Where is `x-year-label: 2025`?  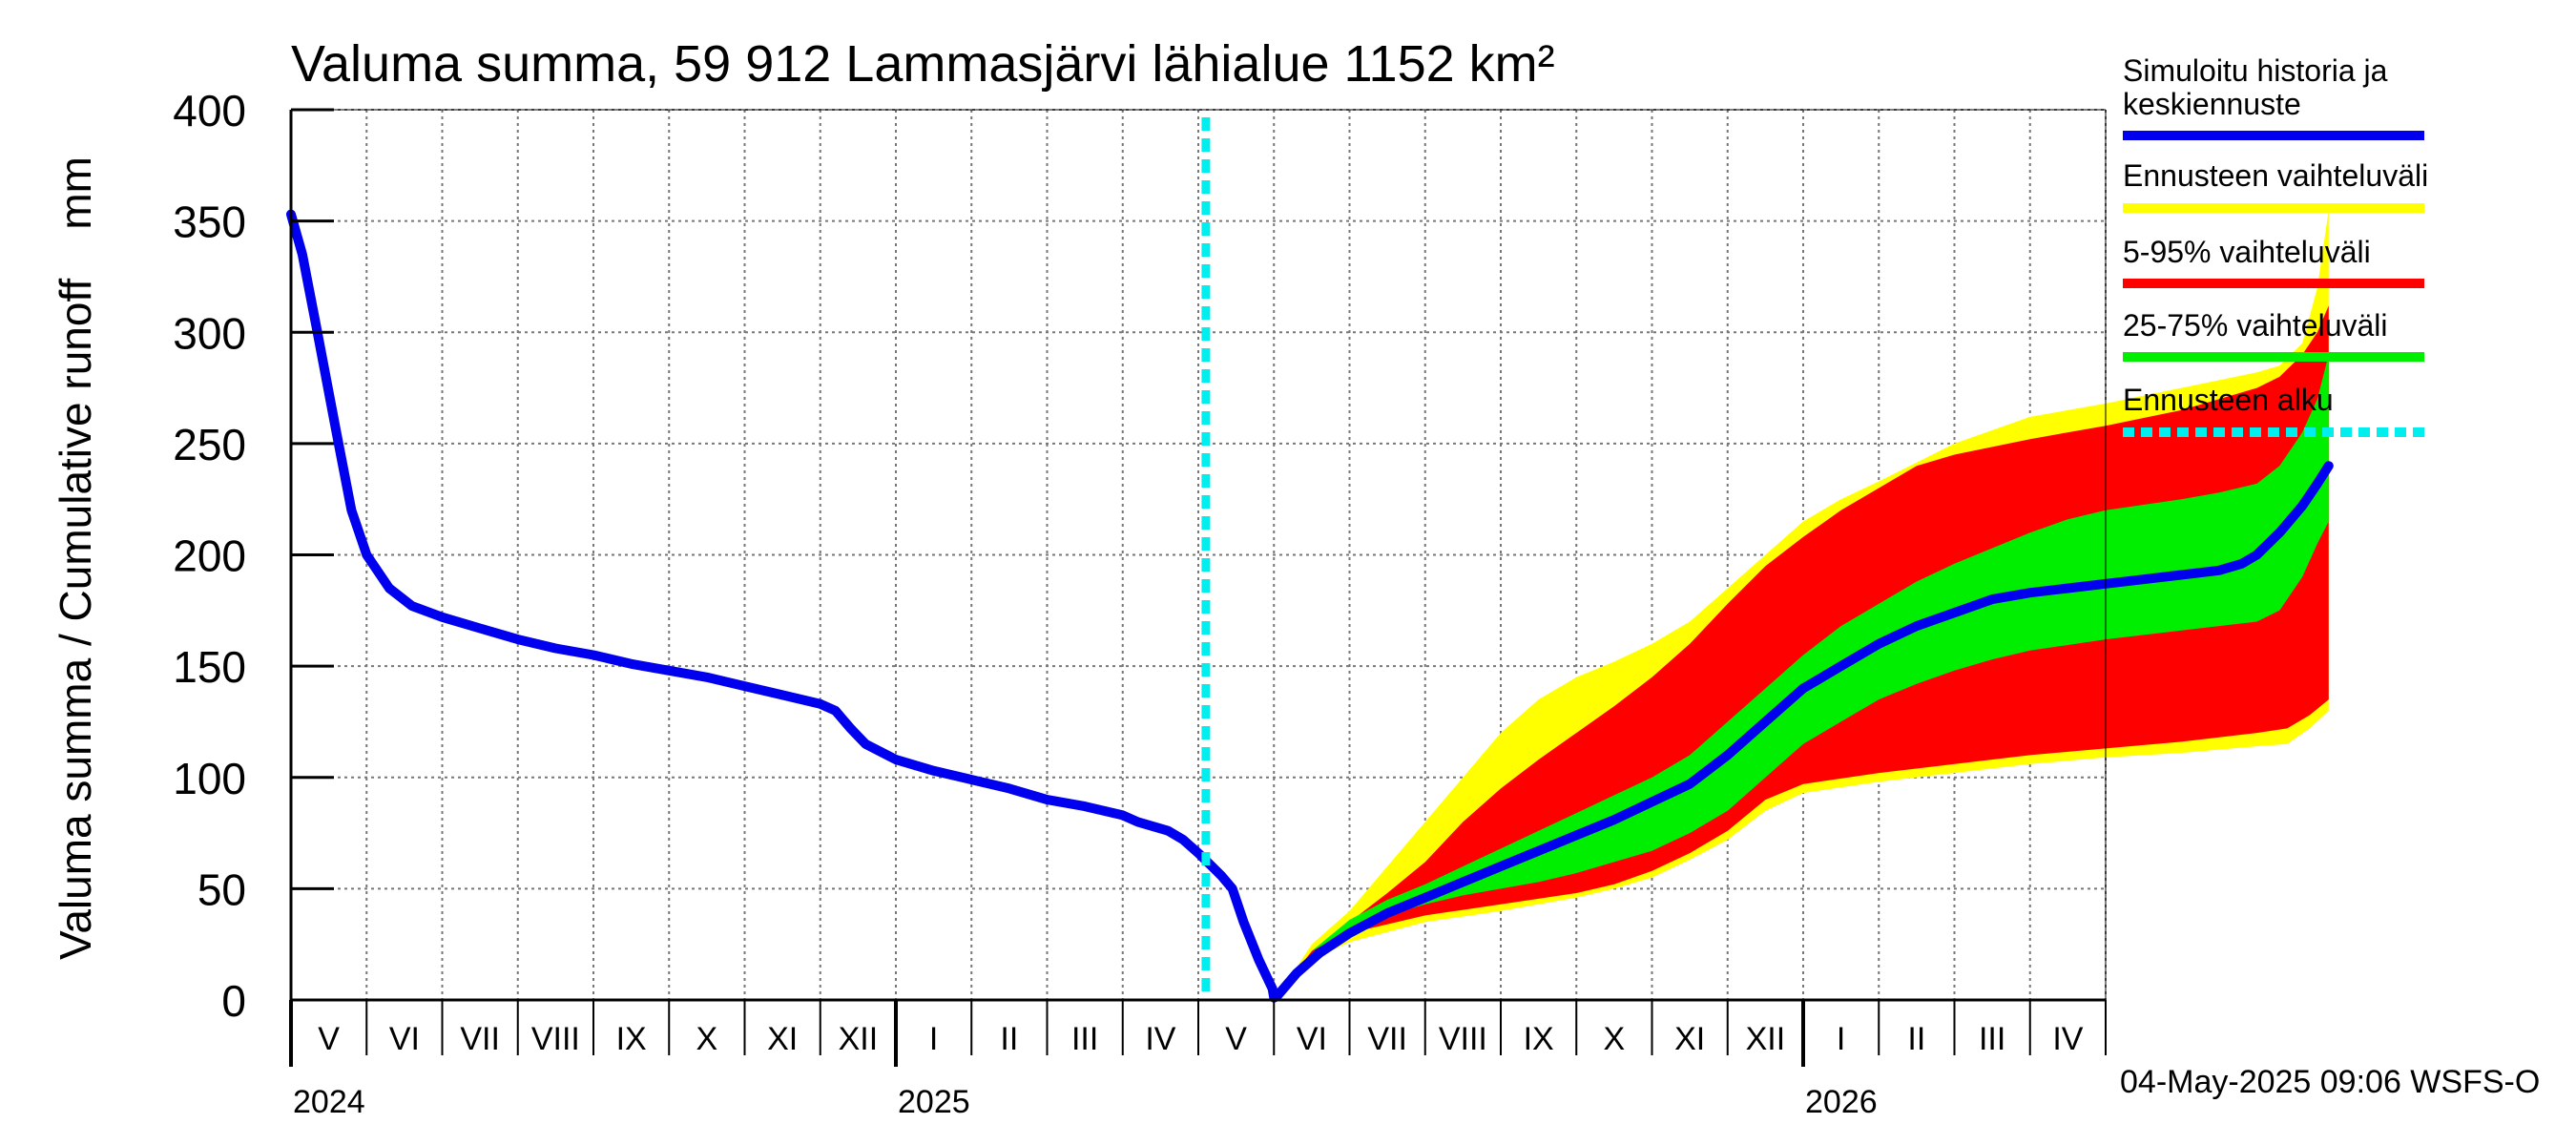
x-year-label: 2025 is located at coordinates (934, 1102).